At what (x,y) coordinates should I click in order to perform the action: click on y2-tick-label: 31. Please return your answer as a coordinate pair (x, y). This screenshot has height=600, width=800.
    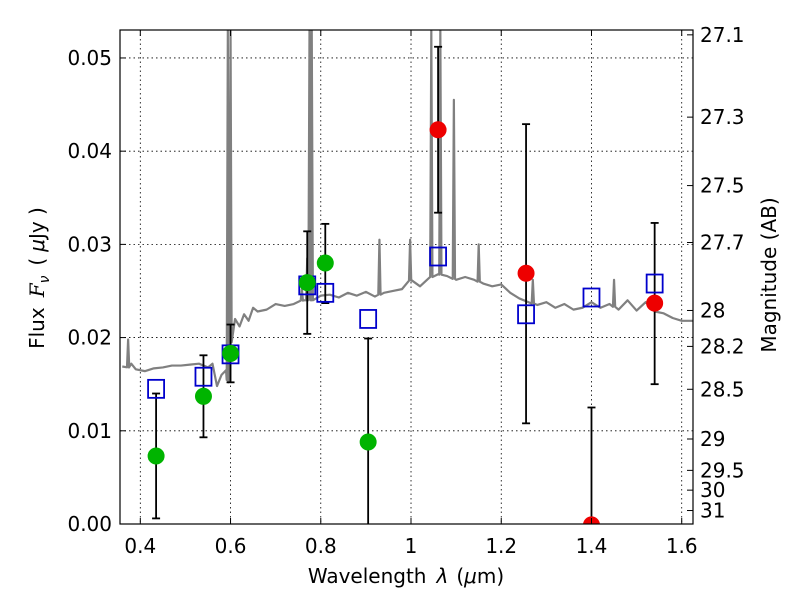
    Looking at the image, I should click on (712, 511).